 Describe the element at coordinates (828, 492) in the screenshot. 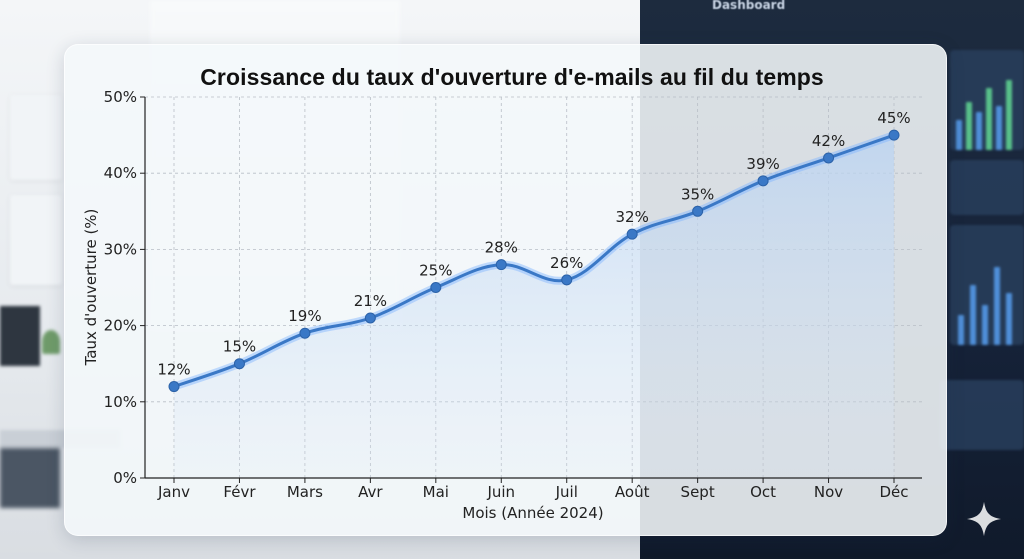

I see `x-tick-label: Nov` at that location.